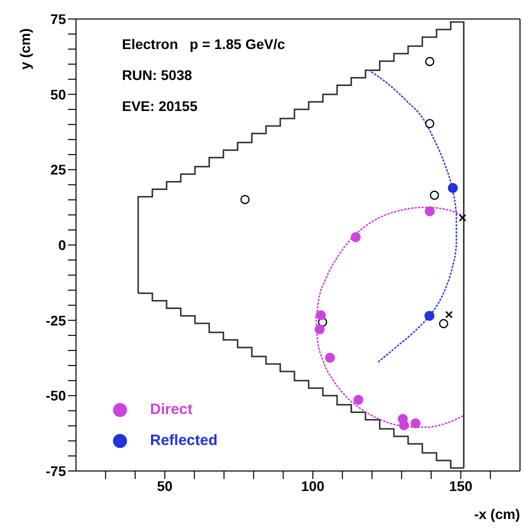 The height and width of the screenshot is (531, 523). Describe the element at coordinates (62, 244) in the screenshot. I see `y-tick-label: 0` at that location.